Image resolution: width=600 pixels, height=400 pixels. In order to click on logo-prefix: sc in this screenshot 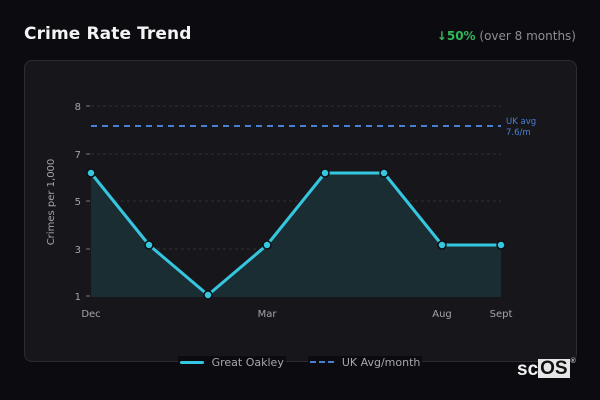, I will do `click(528, 369)`.